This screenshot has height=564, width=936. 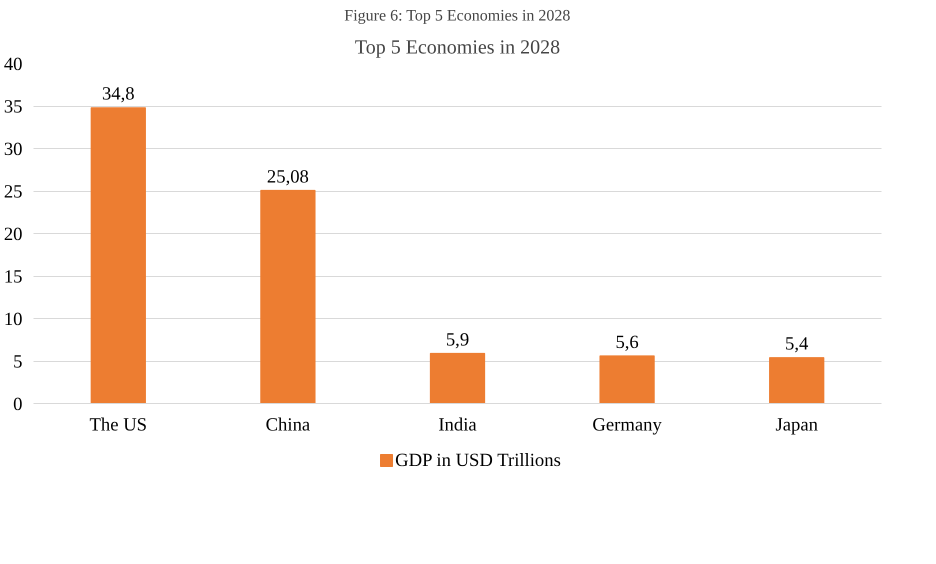 I want to click on x-tick-label: Japan, so click(x=797, y=425).